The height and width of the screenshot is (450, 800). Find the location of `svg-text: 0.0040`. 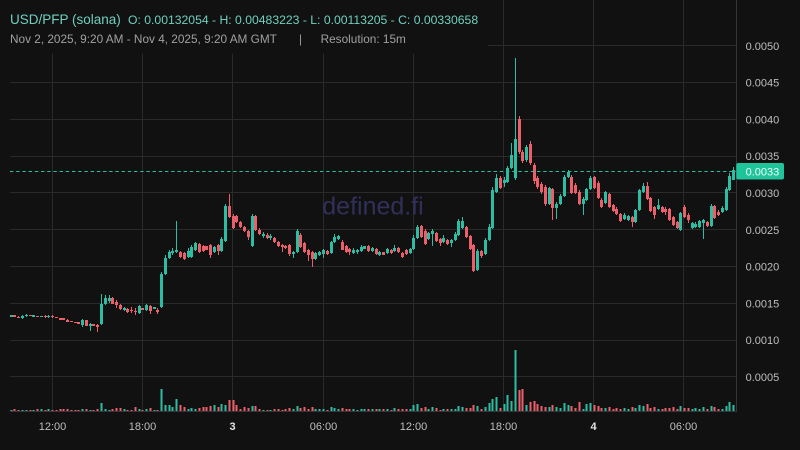

svg-text: 0.0040 is located at coordinates (763, 120).